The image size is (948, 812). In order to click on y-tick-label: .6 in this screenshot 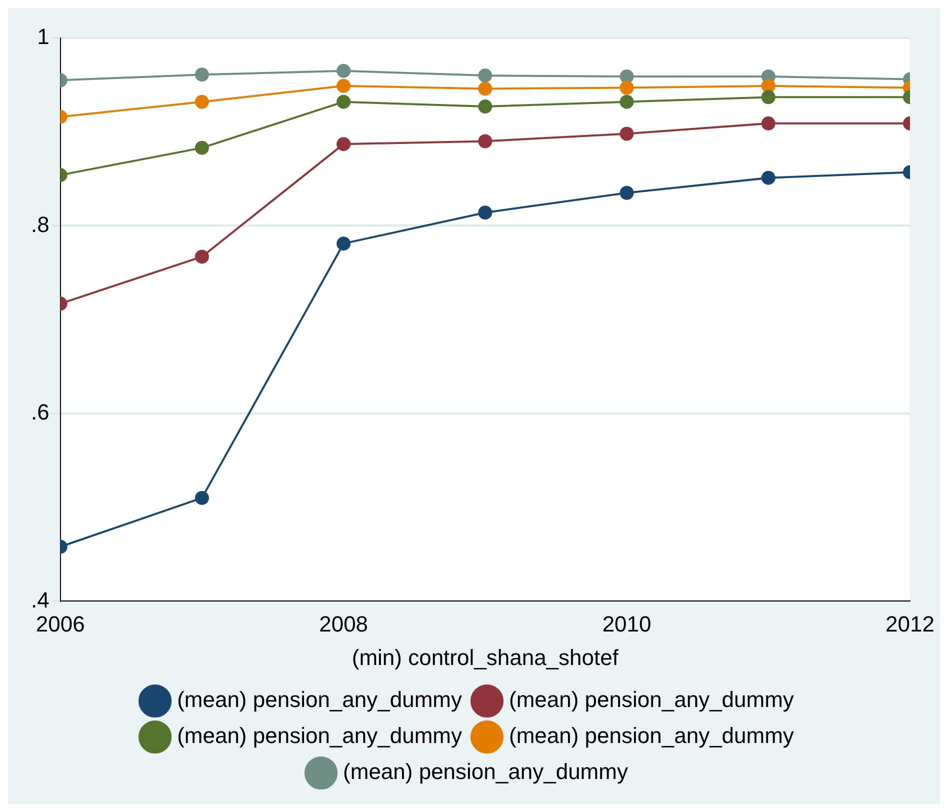, I will do `click(40, 412)`.